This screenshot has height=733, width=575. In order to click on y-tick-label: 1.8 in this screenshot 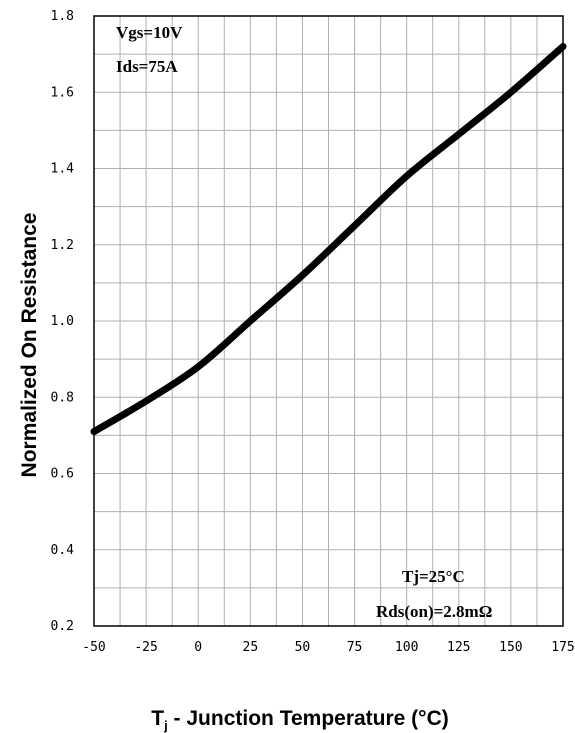, I will do `click(62, 16)`.